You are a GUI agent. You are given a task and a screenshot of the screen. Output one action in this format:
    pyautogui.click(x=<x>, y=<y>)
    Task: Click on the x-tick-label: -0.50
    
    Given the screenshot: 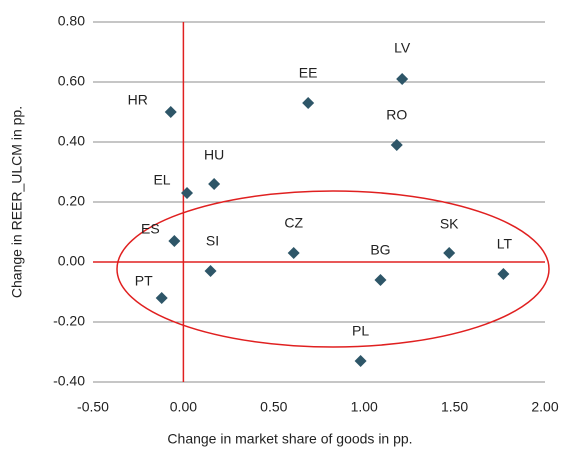 What is the action you would take?
    pyautogui.click(x=93, y=407)
    